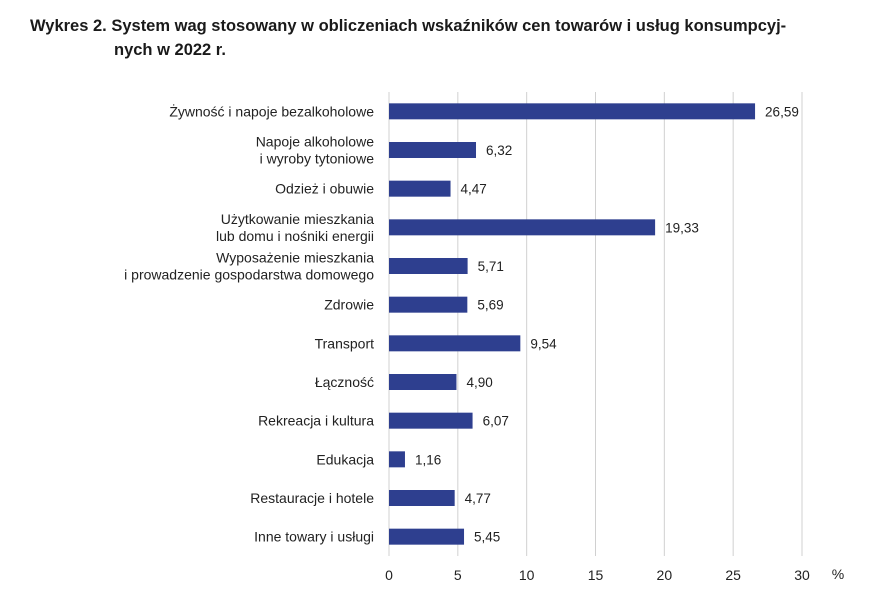 Image resolution: width=874 pixels, height=604 pixels. Describe the element at coordinates (249, 275) in the screenshot. I see `category-label-line: i prowadzenie gospodarstwa domowego` at that location.